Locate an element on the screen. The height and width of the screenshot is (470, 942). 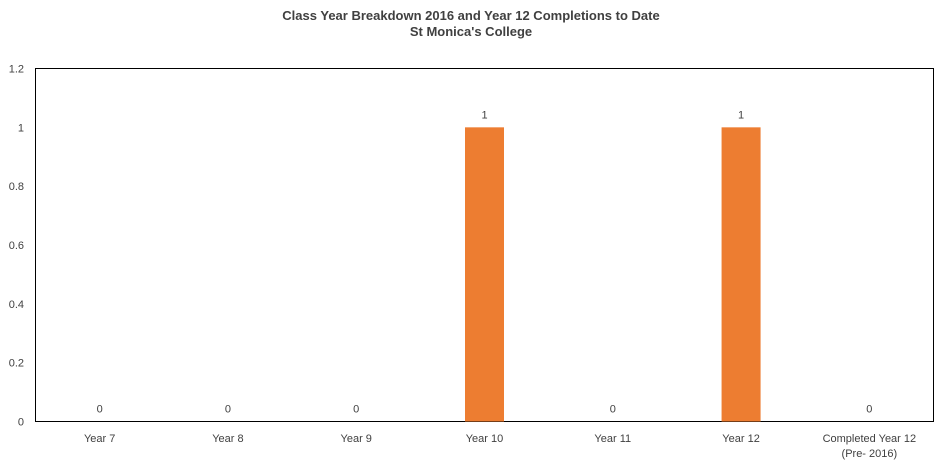
x-tick-label: Year 9 is located at coordinates (356, 439).